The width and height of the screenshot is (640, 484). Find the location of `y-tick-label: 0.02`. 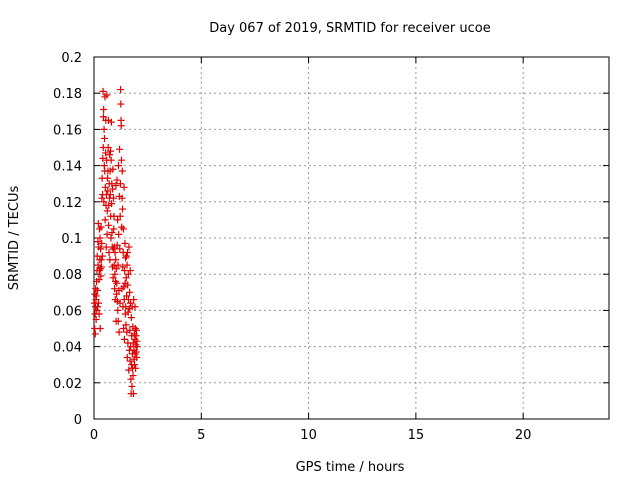

y-tick-label: 0.02 is located at coordinates (67, 384).